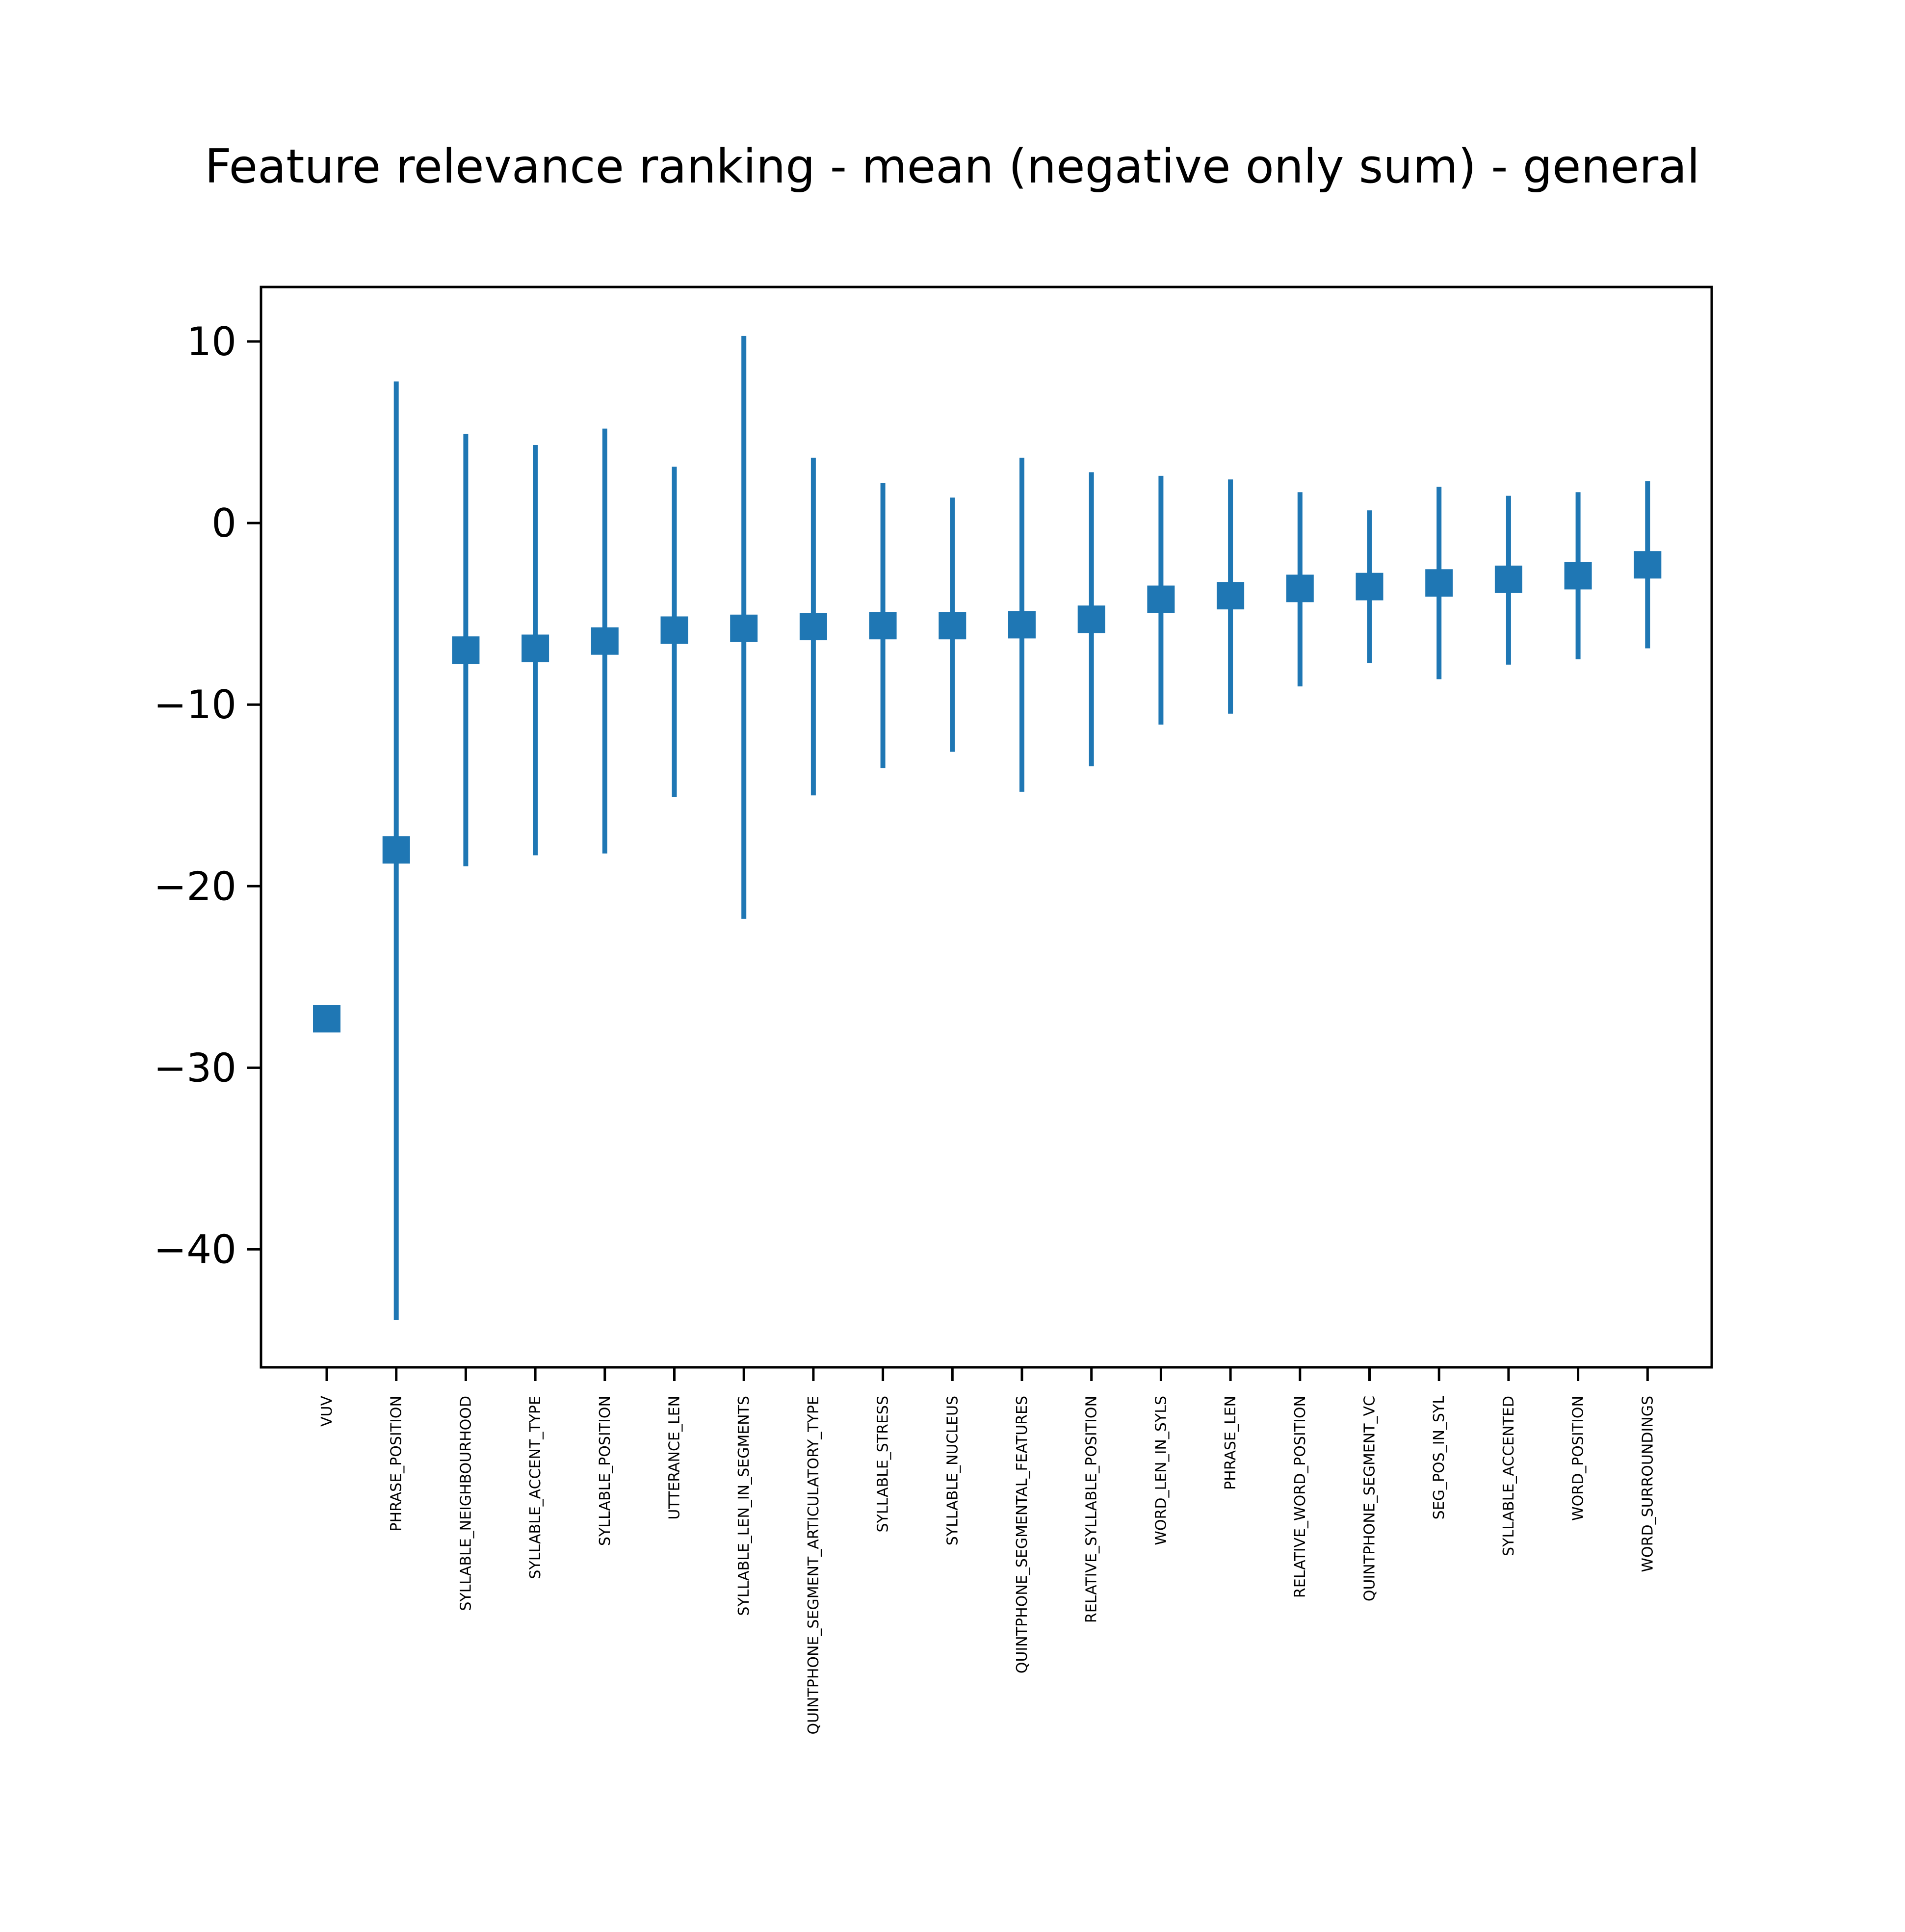 Image resolution: width=1905 pixels, height=1932 pixels. Describe the element at coordinates (1161, 1470) in the screenshot. I see `x-tick-label: WORD_LEN_IN_SYLS` at that location.